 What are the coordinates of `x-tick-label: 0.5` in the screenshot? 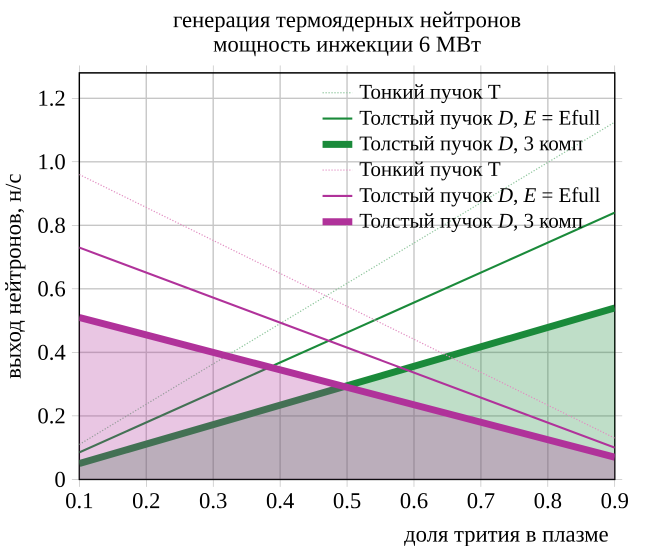 It's located at (347, 500).